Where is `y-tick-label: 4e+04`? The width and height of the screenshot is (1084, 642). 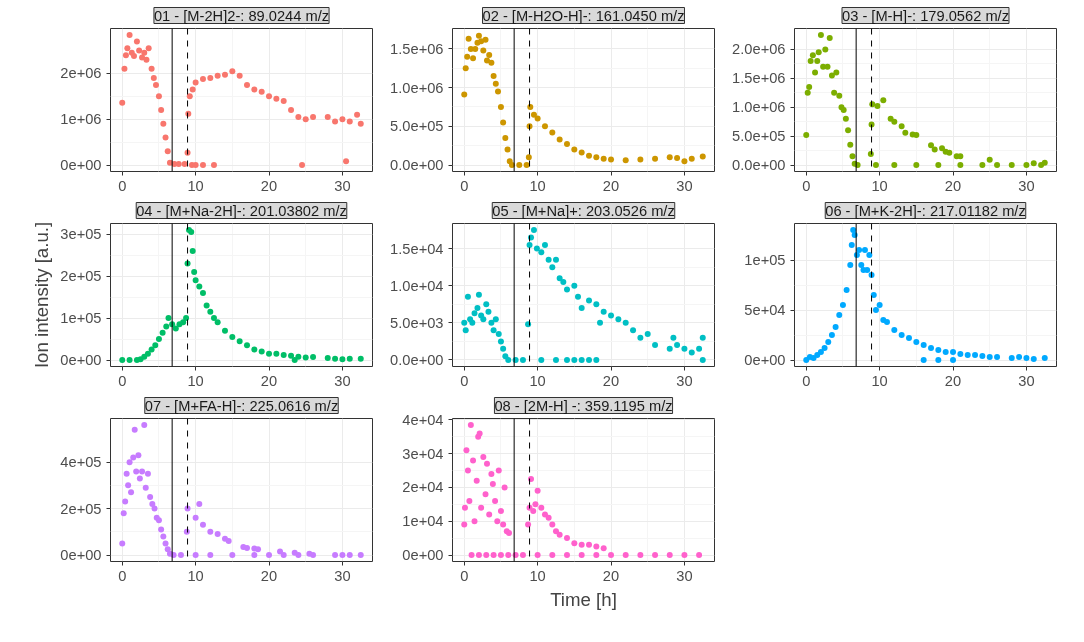 y-tick-label: 4e+04 is located at coordinates (423, 419).